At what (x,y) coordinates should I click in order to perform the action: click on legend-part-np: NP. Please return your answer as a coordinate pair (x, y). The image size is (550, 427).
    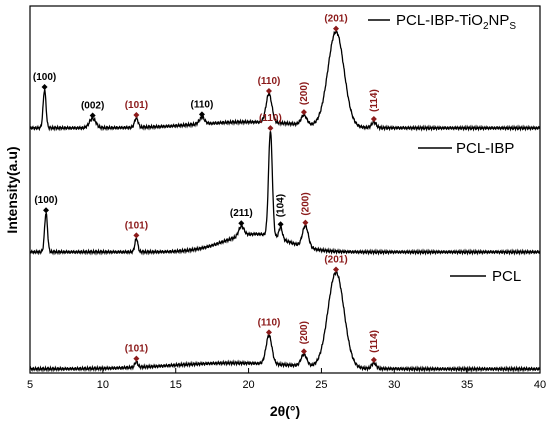
    Looking at the image, I should click on (499, 20).